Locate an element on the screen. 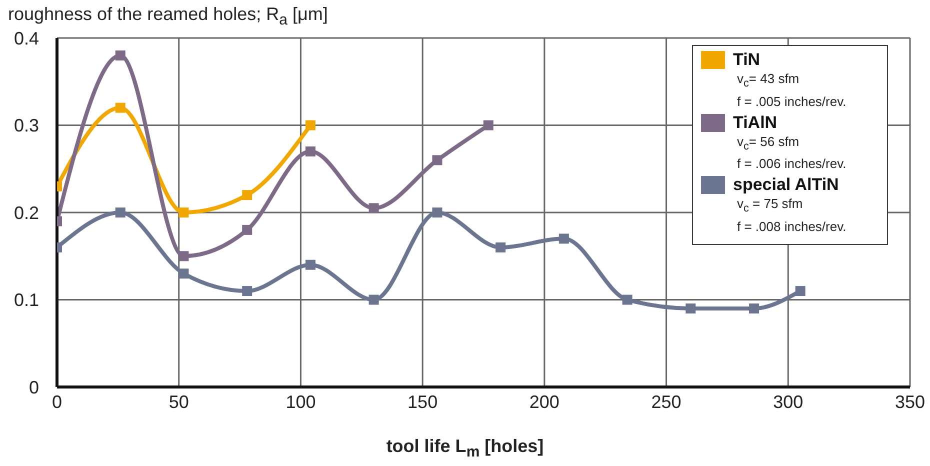 The height and width of the screenshot is (466, 930). y-tick-label: 0.2 is located at coordinates (26, 212).